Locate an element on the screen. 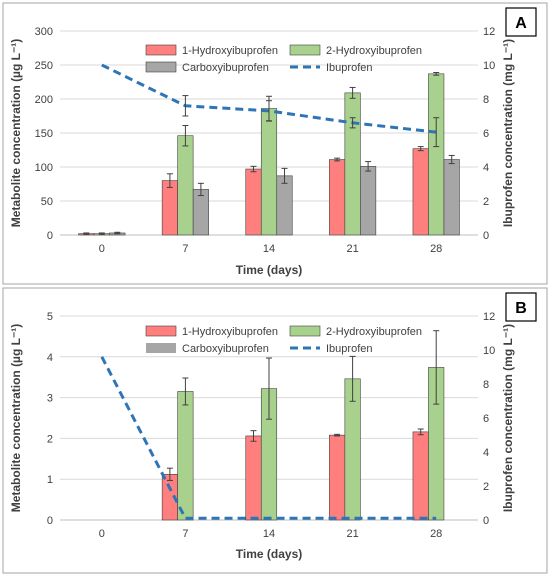  y-tick-label: 300 is located at coordinates (44, 32).